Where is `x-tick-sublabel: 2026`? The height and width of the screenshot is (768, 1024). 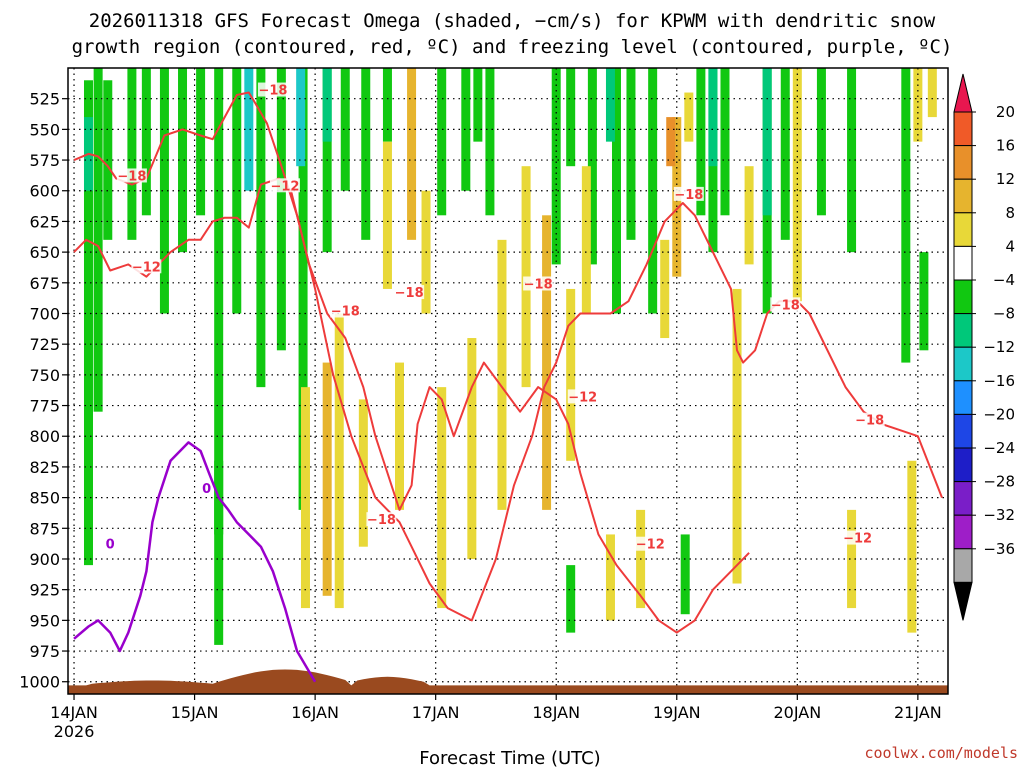 x-tick-sublabel: 2026 is located at coordinates (74, 731).